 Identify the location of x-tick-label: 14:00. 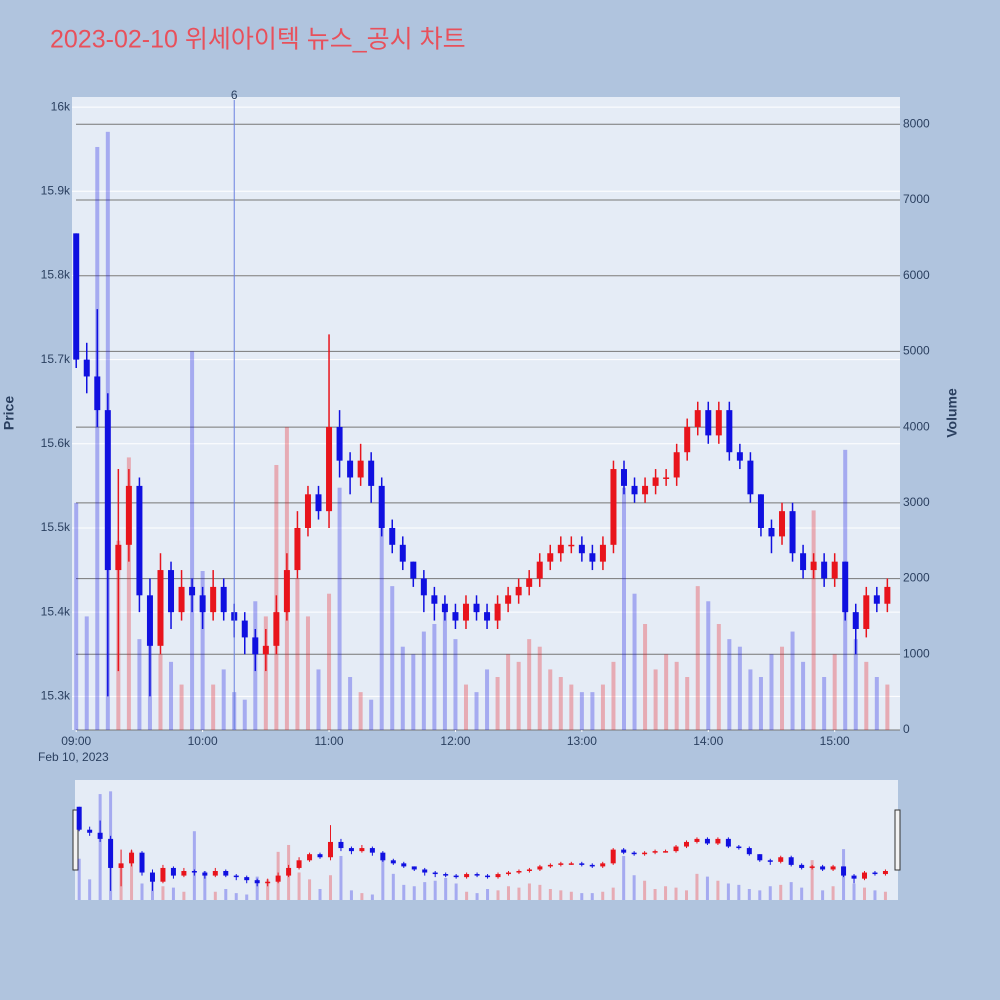
(708, 741).